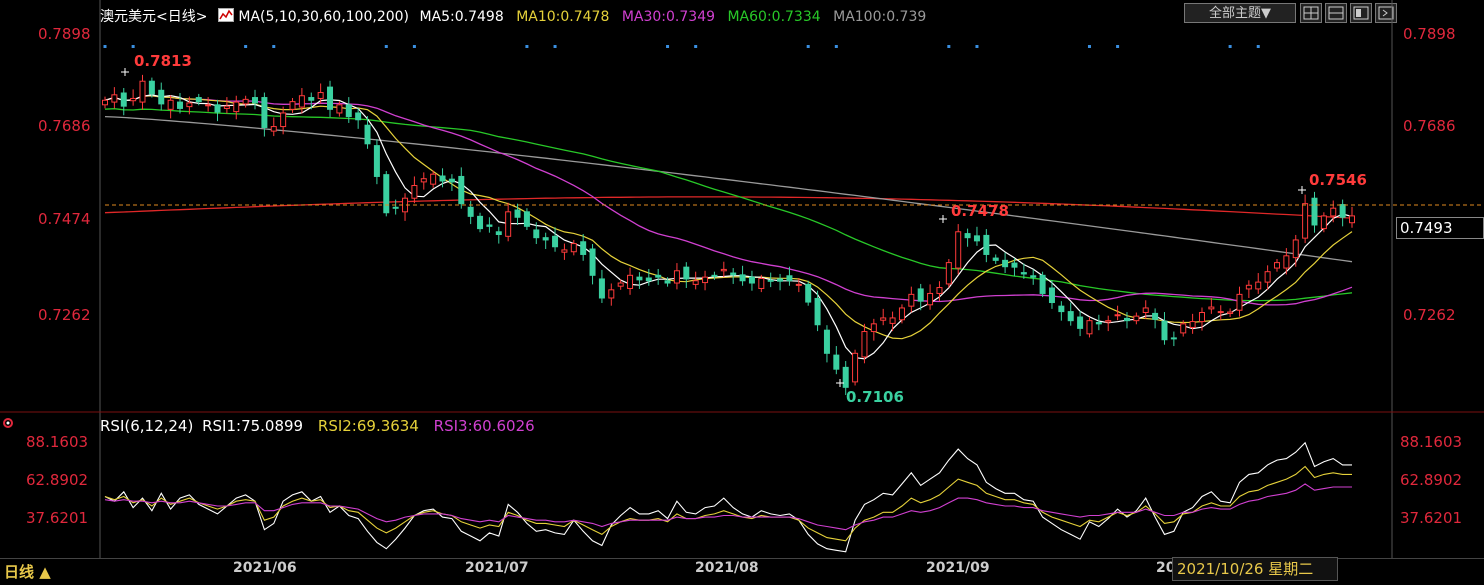 This screenshot has width=1484, height=585. I want to click on rsi1-readout: RSI1:75.0899, so click(253, 426).